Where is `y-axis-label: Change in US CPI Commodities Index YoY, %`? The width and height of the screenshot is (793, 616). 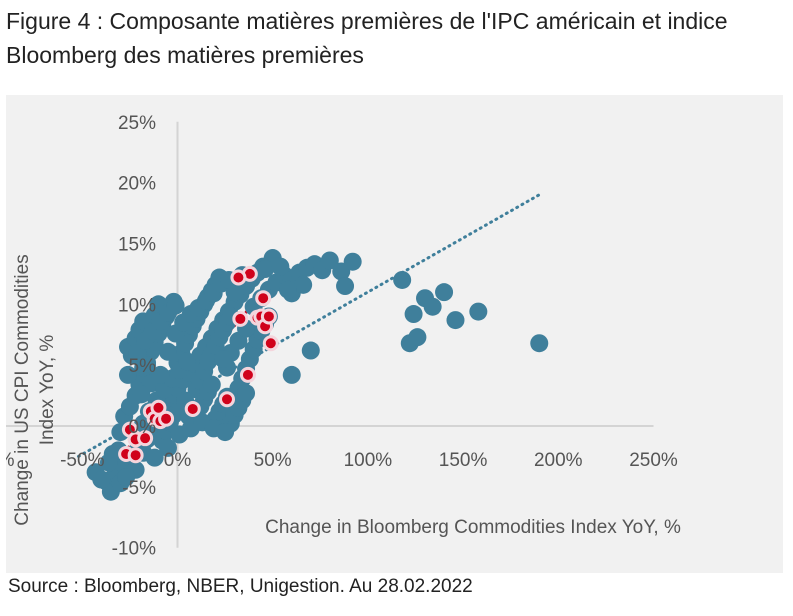
y-axis-label: Change in US CPI Commodities Index YoY, % is located at coordinates (35, 389).